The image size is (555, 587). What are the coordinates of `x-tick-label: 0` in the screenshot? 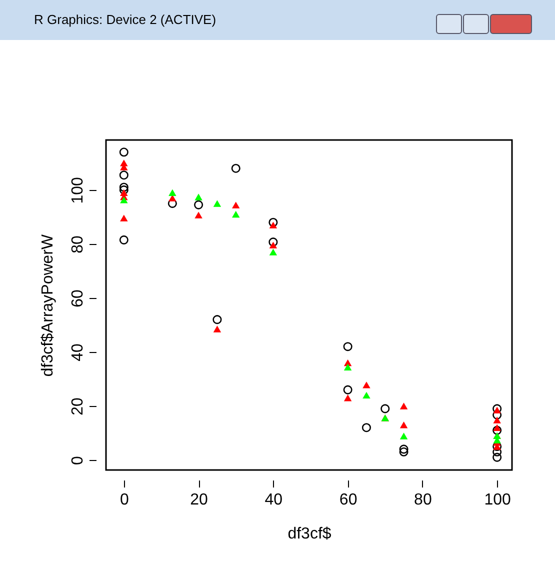 It's located at (124, 500).